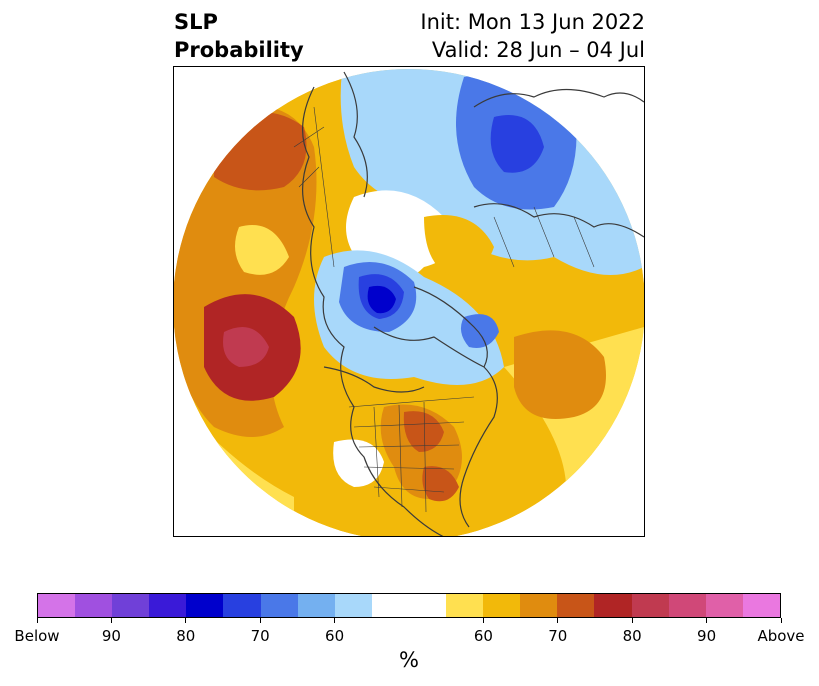 The image size is (819, 686). What do you see at coordinates (423, 431) in the screenshot?
I see `field-above-75-great-lakes` at bounding box center [423, 431].